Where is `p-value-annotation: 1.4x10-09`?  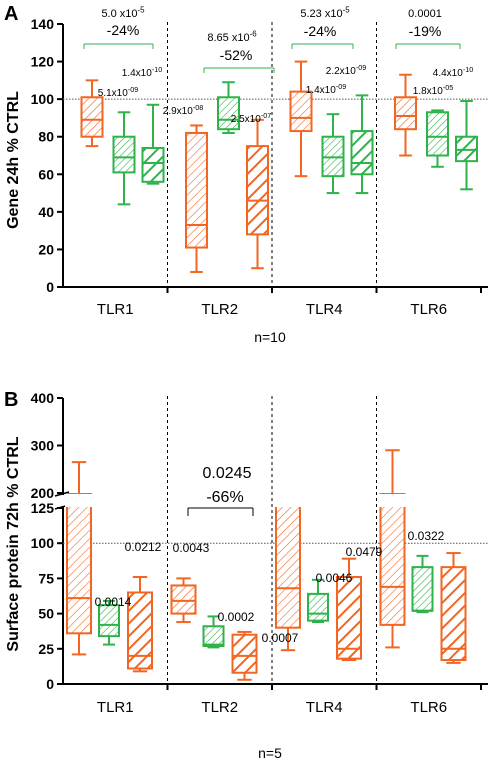
p-value-annotation: 1.4x10-09 is located at coordinates (326, 89).